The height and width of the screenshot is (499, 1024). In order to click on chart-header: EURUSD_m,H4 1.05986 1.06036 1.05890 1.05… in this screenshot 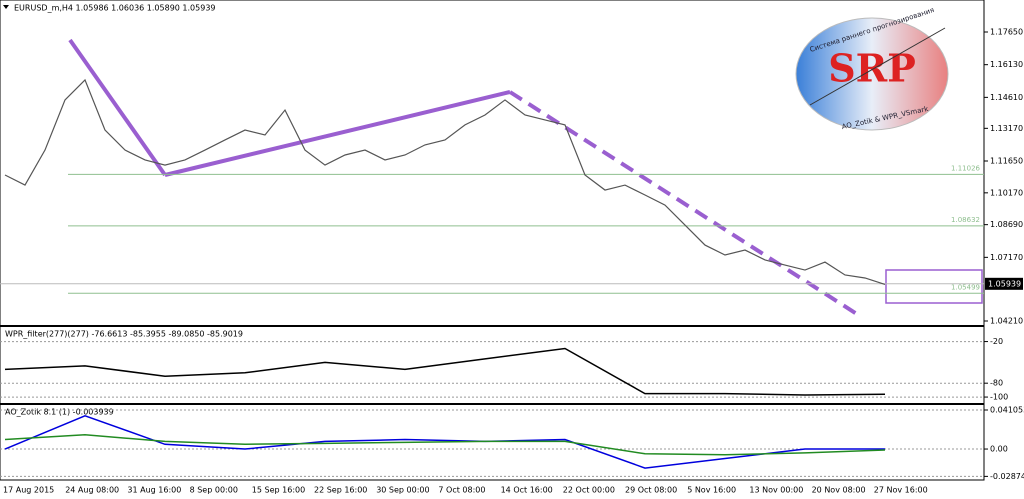, I will do `click(115, 8)`.